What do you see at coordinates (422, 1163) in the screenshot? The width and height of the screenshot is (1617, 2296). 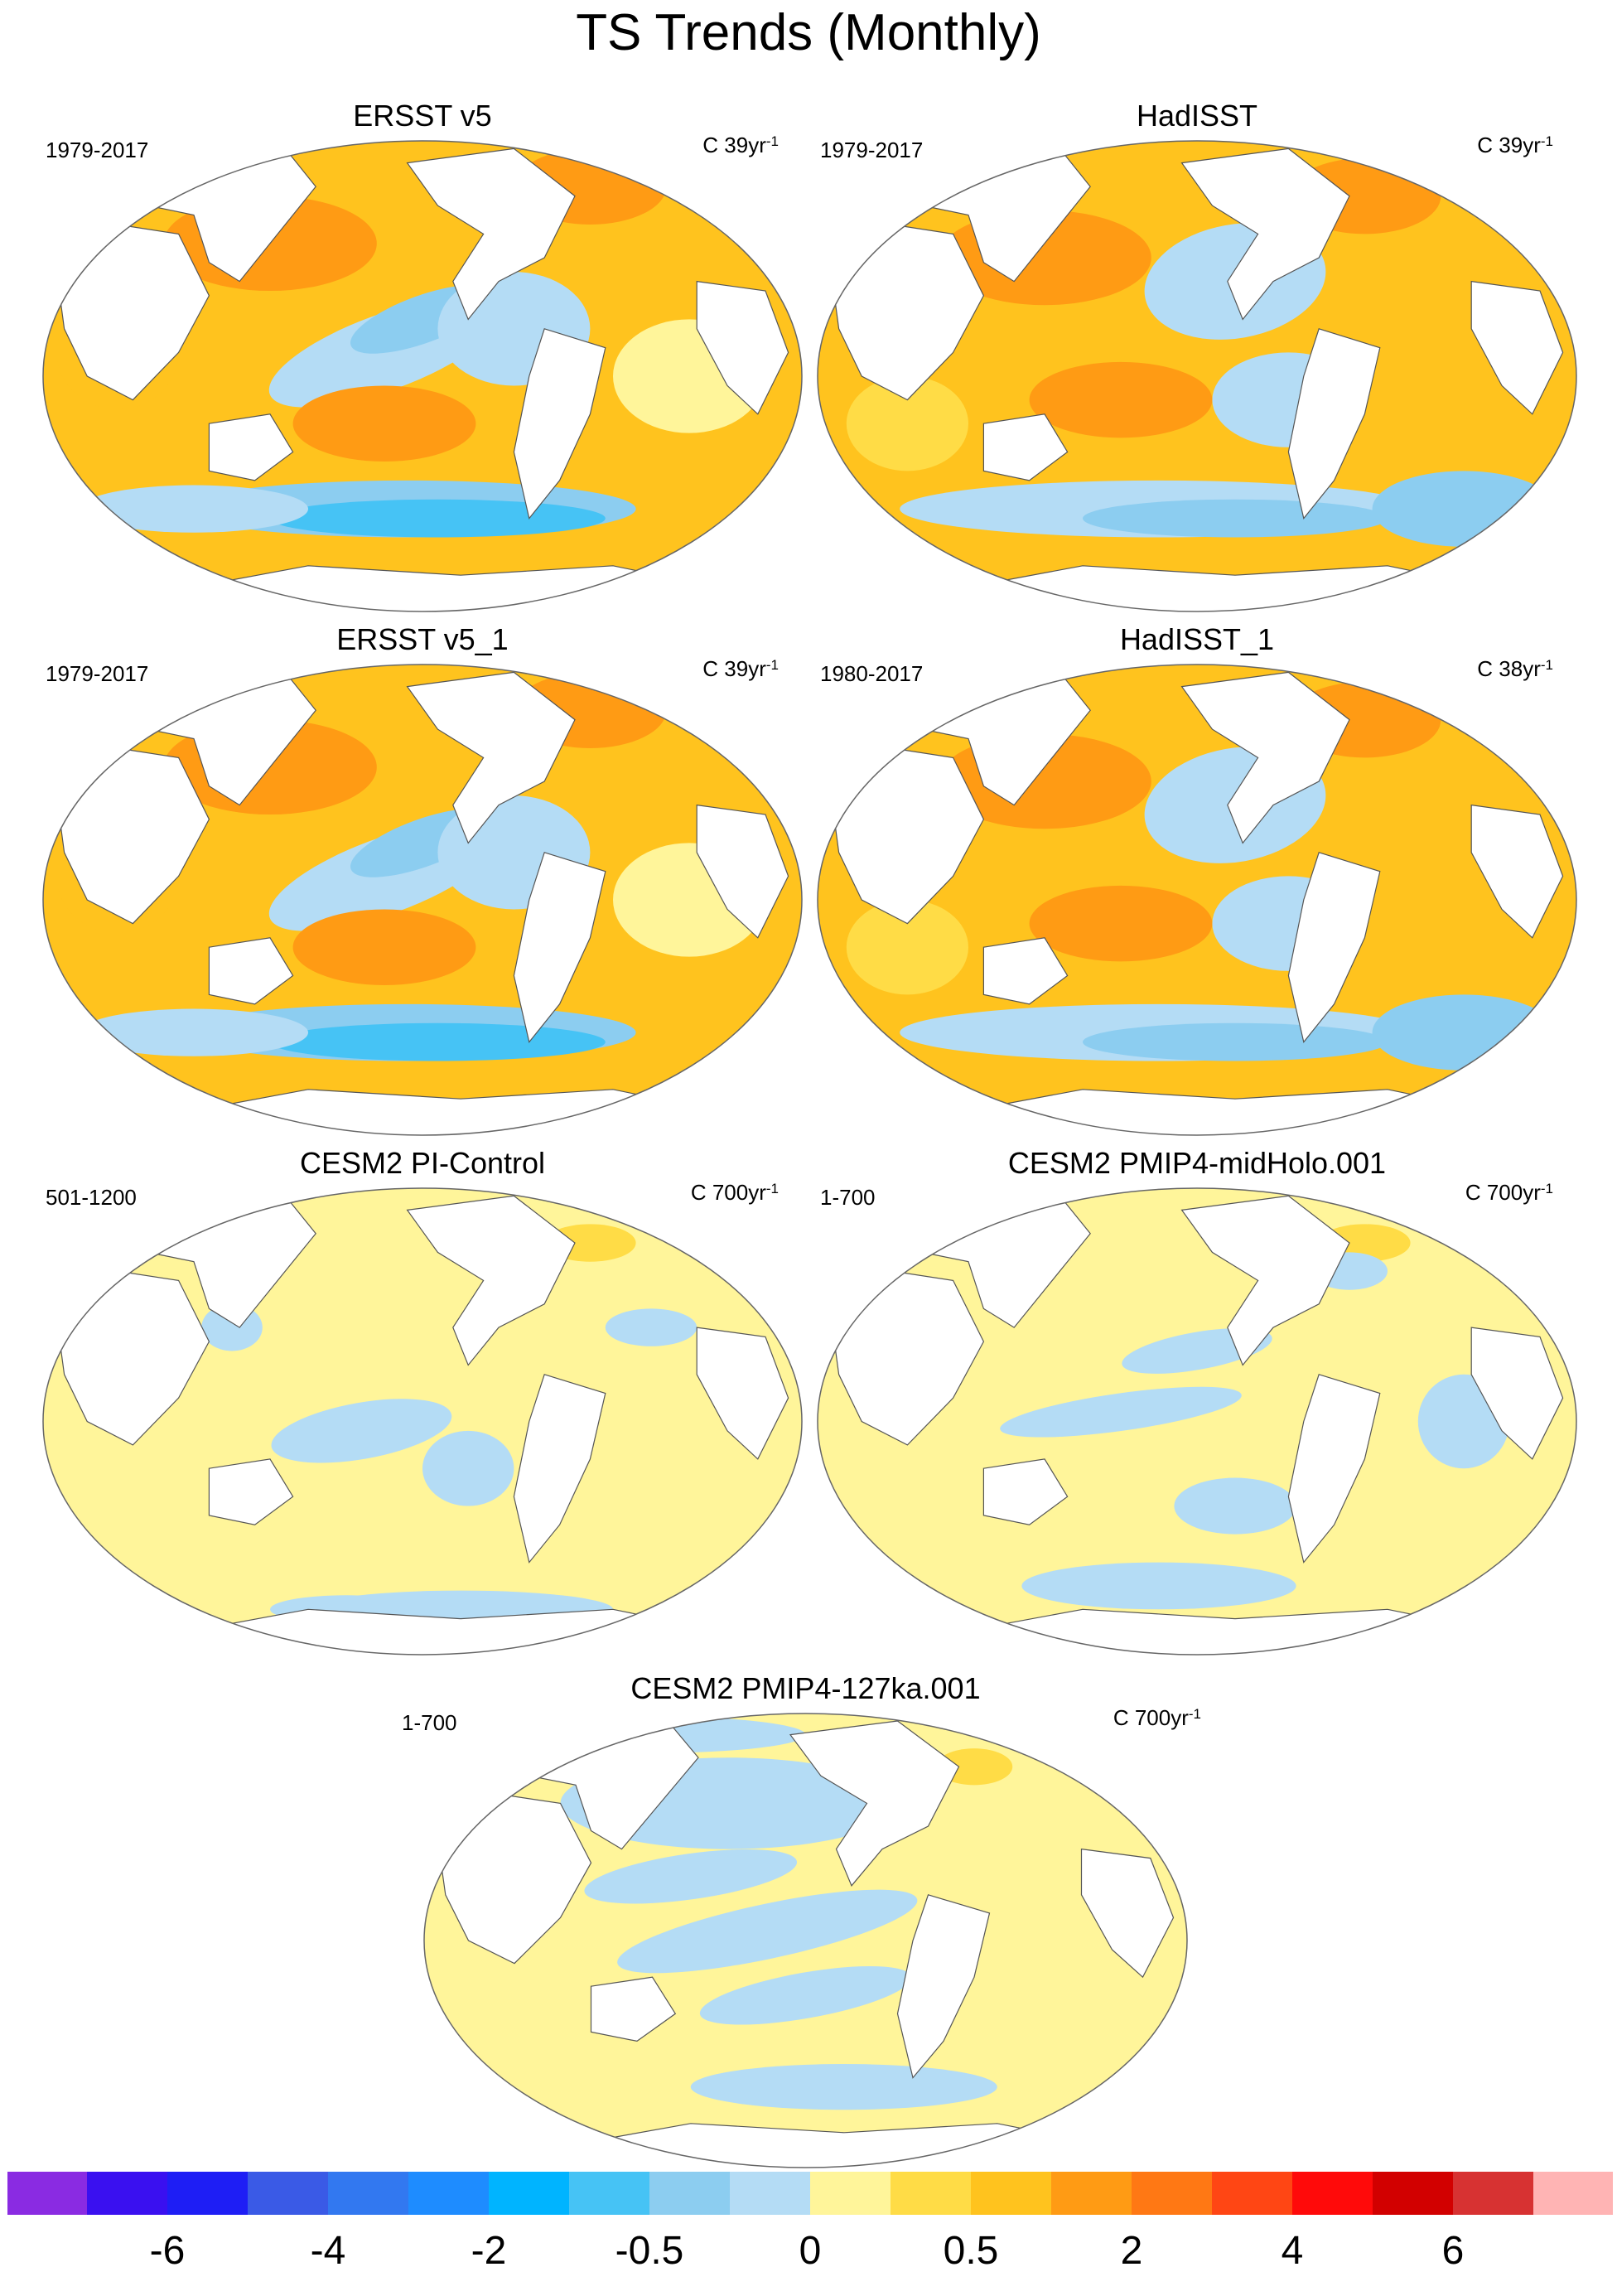 I see `panel-title: CESM2 PI-Control` at bounding box center [422, 1163].